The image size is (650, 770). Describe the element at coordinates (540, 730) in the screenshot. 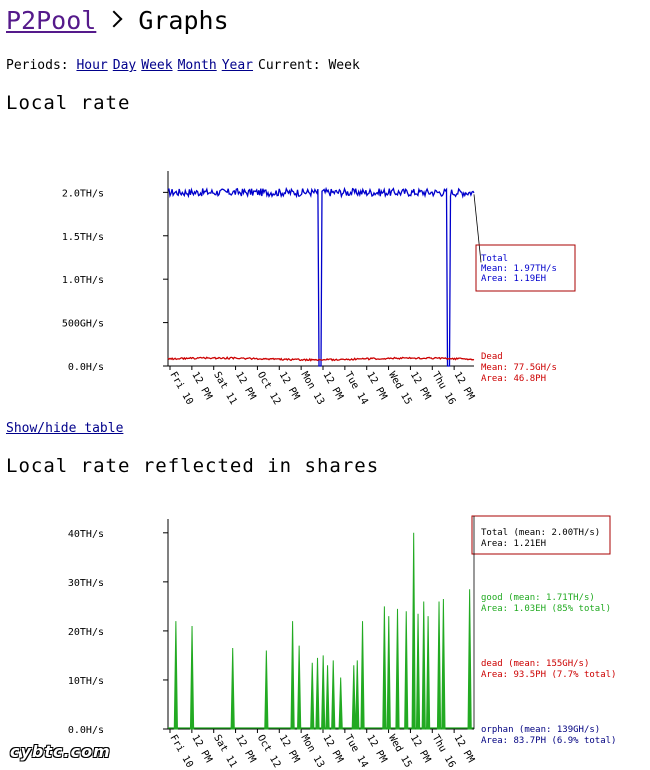

I see `orphan-legend-mean: orphan (mean: 139GH/s)` at that location.